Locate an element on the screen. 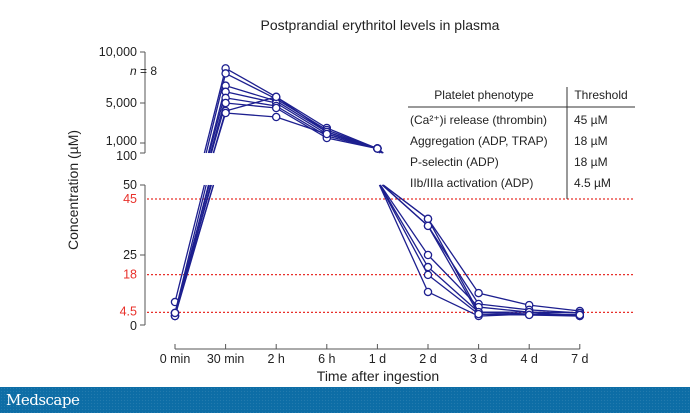 The image size is (690, 413). table-row-3-threshold: 4.5 µM is located at coordinates (592, 183).